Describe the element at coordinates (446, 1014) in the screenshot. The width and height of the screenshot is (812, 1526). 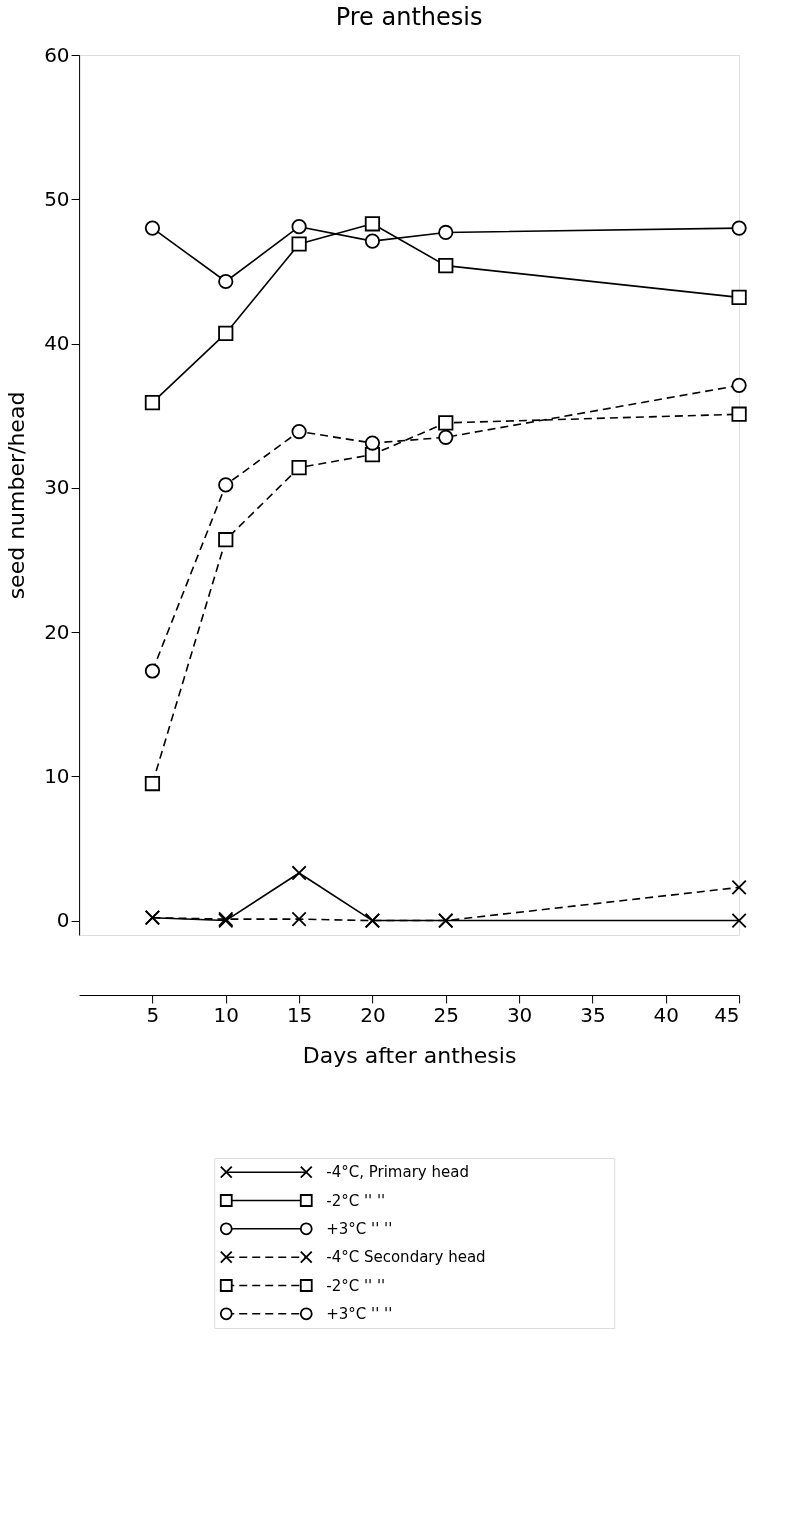
I see `x-tick-label: 25` at that location.